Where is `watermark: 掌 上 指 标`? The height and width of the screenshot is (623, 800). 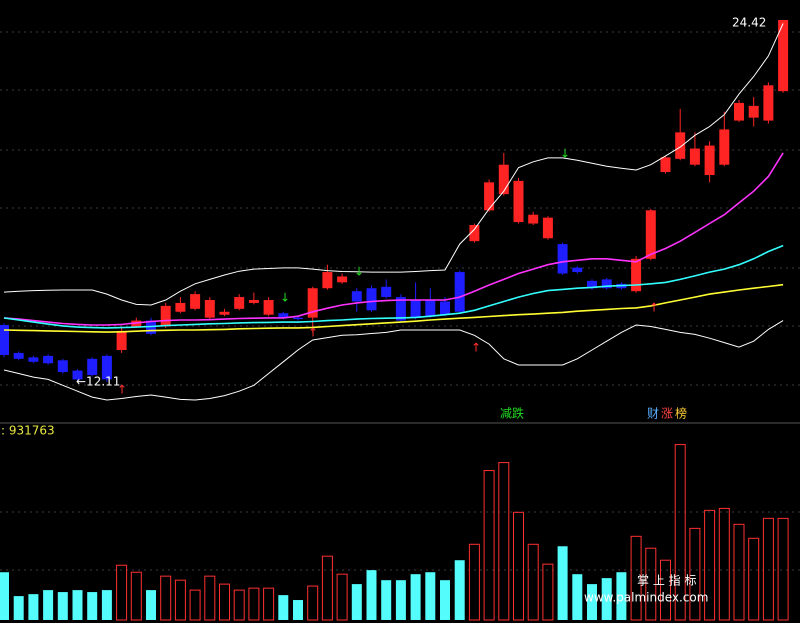
watermark: 掌 上 指 标 is located at coordinates (666, 580).